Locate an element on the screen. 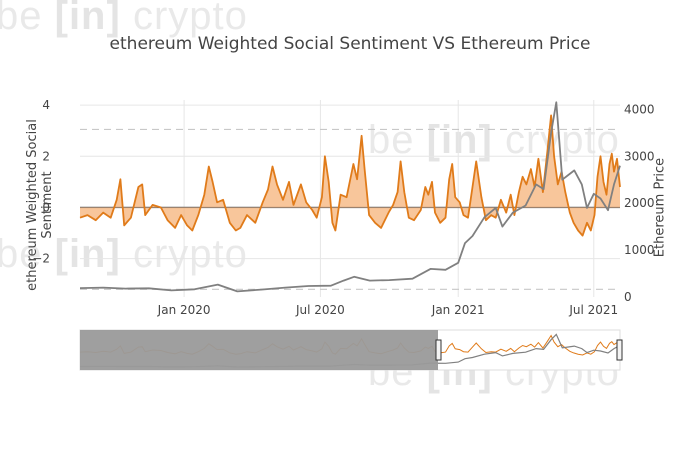 Image resolution: width=700 pixels, height=450 pixels. y-left-tick-label: 2 is located at coordinates (46, 156).